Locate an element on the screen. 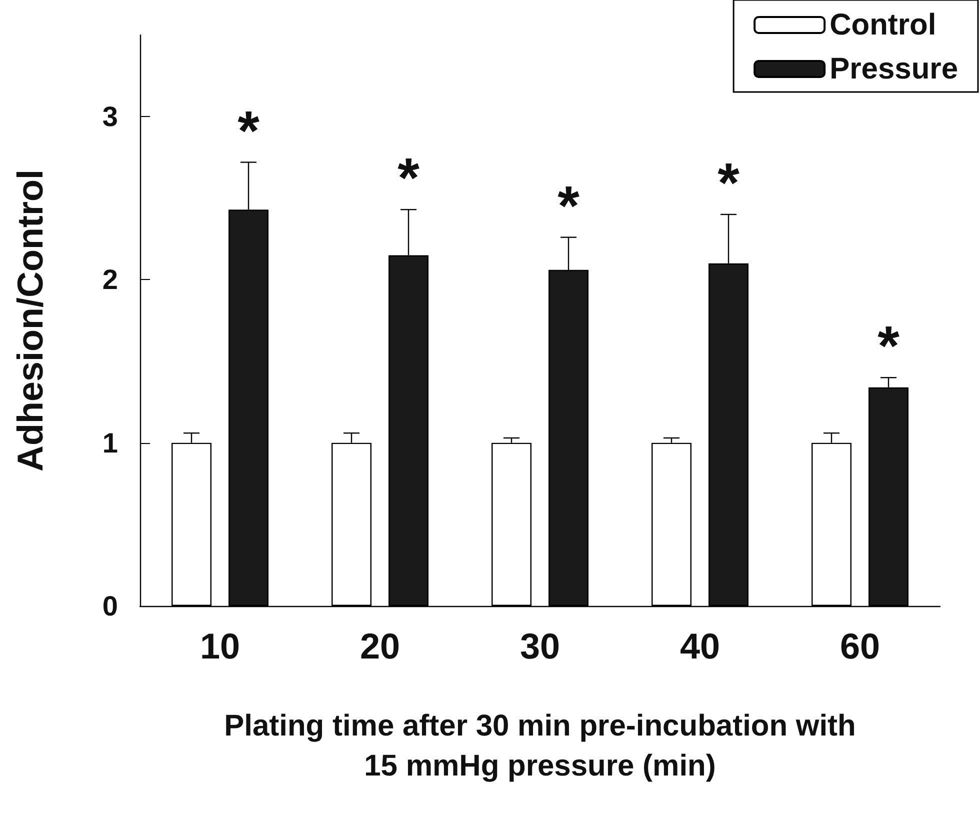  legend-label: Control is located at coordinates (883, 25).